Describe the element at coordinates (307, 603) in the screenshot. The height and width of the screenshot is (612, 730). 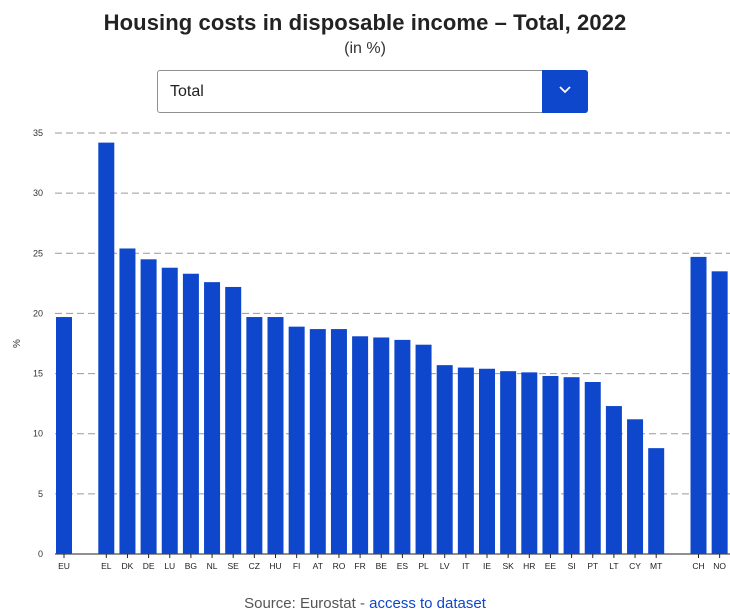
I see `source-text: Source: Eurostat -` at that location.